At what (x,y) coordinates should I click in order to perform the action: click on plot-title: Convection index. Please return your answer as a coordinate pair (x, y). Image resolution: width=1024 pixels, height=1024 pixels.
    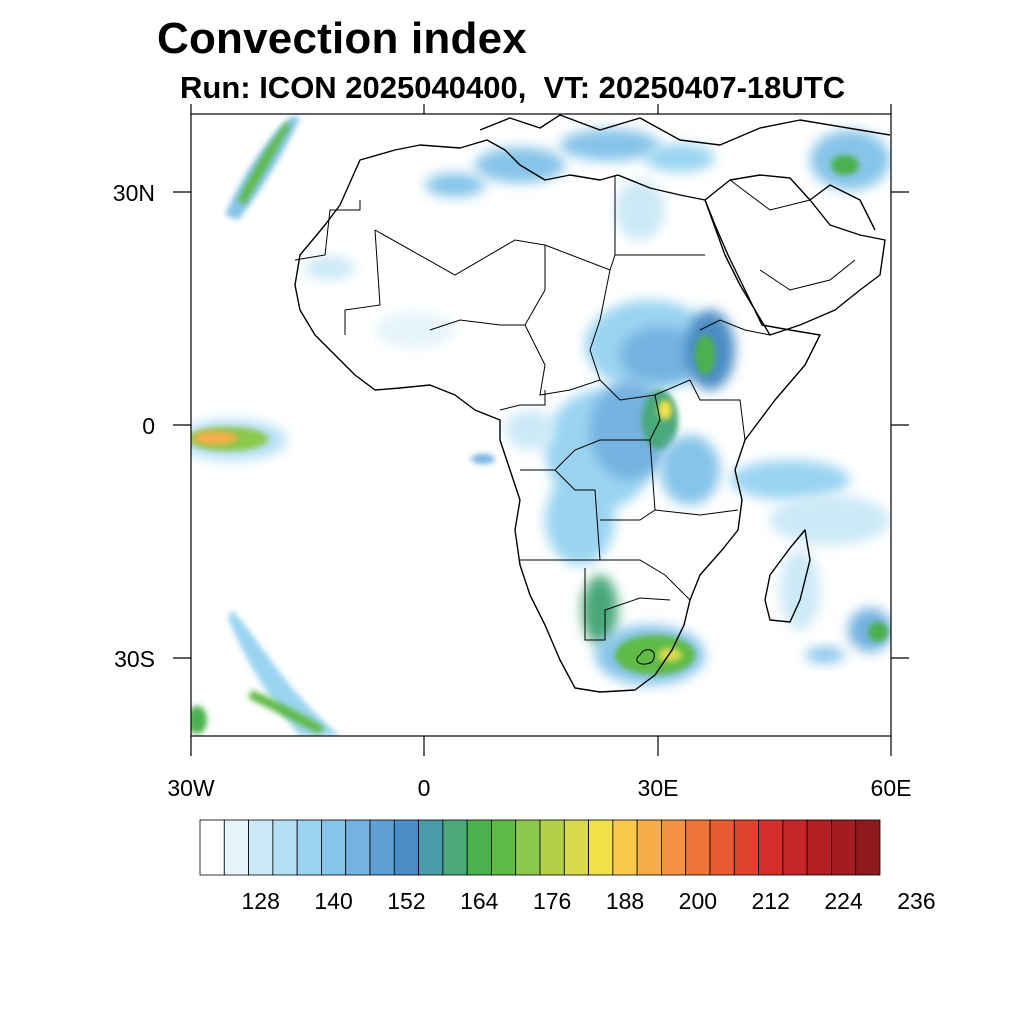
    Looking at the image, I should click on (342, 38).